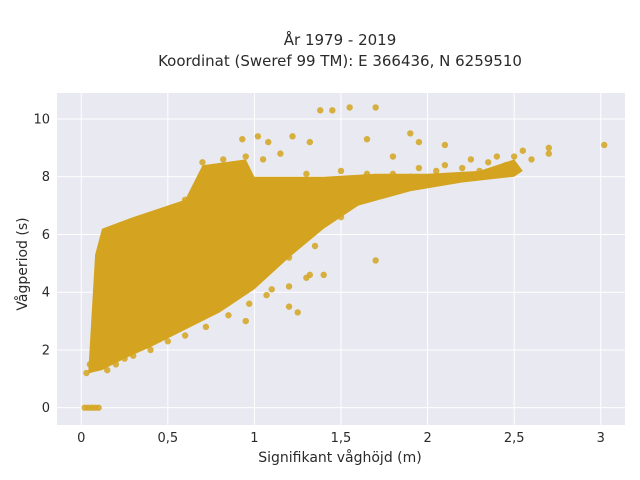 The image size is (640, 480). What do you see at coordinates (41, 119) in the screenshot?
I see `y-tick-label: 10` at bounding box center [41, 119].